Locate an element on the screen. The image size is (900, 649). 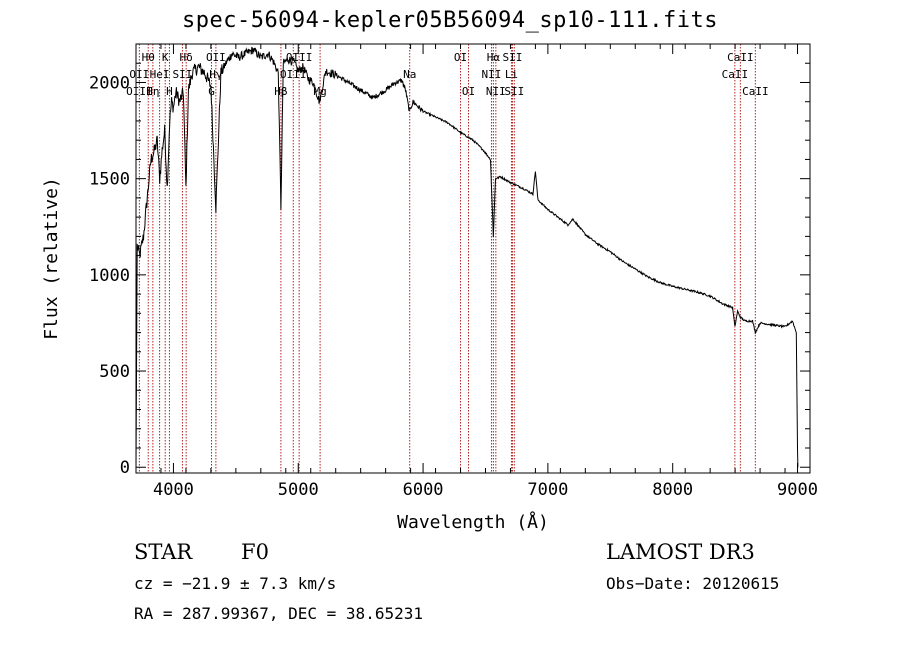
x-tick-label: 6000 is located at coordinates (423, 490).